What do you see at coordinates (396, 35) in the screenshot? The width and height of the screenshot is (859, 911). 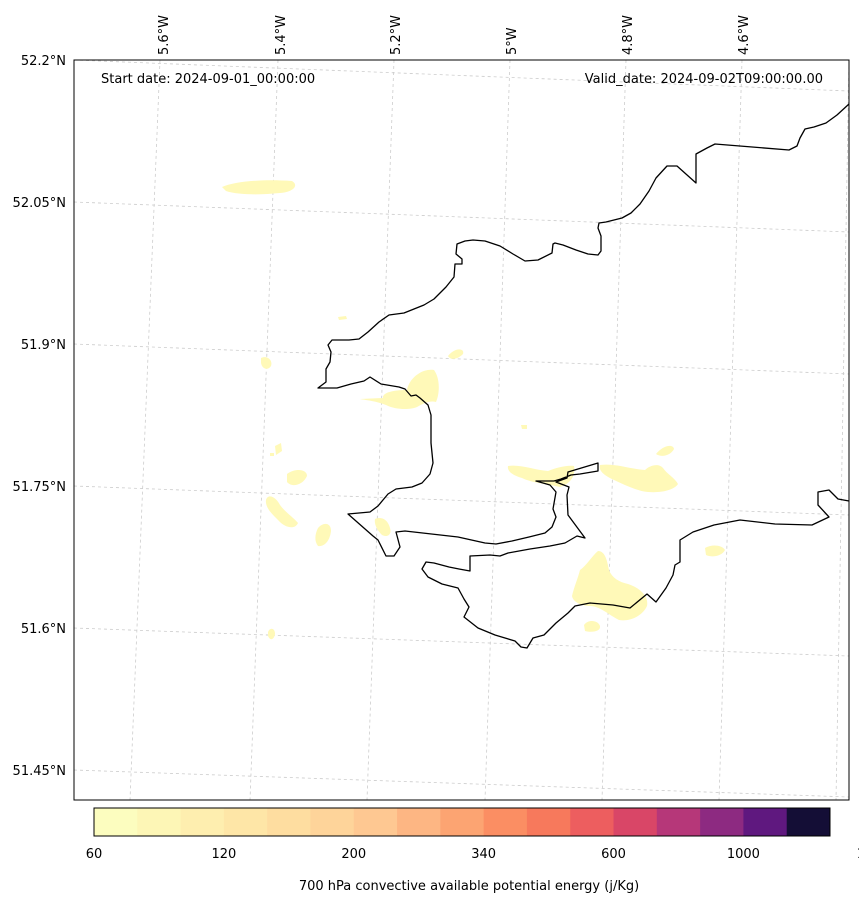 I see `lon-label: 5.2°W` at bounding box center [396, 35].